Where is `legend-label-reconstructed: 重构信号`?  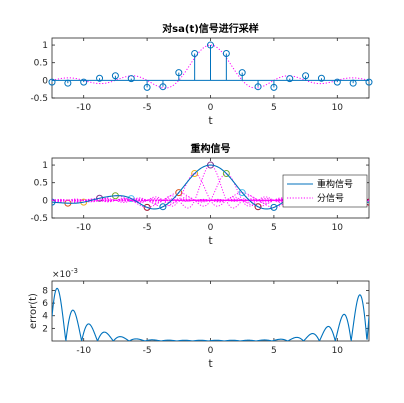
legend-label-reconstructed: 重构信号 is located at coordinates (335, 184).